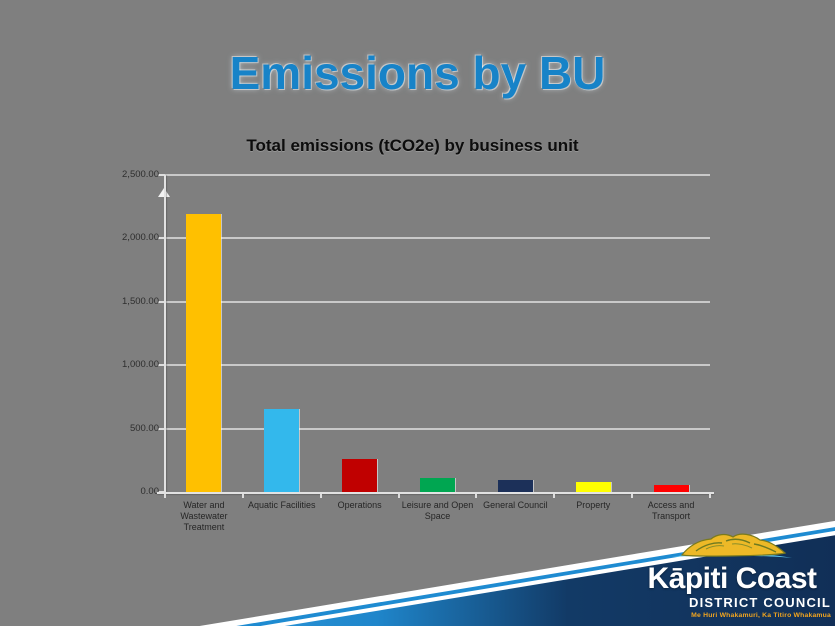 The width and height of the screenshot is (835, 626). Describe the element at coordinates (140, 174) in the screenshot. I see `y-axis-label: 2,500.00` at that location.